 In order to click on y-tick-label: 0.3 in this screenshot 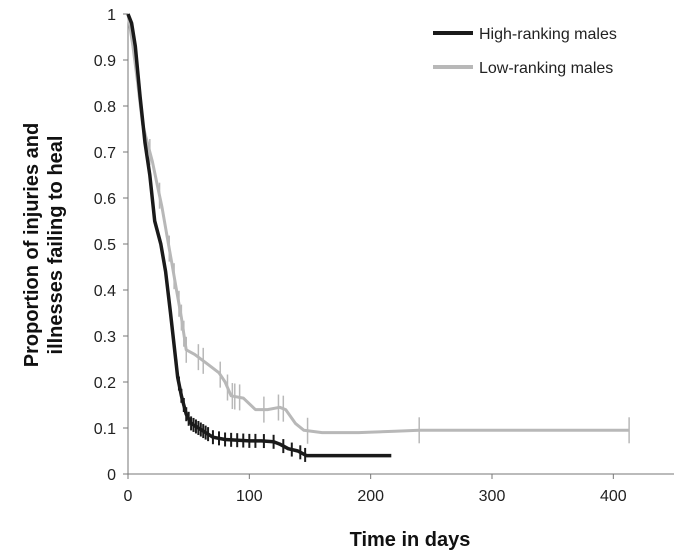, I will do `click(105, 337)`.